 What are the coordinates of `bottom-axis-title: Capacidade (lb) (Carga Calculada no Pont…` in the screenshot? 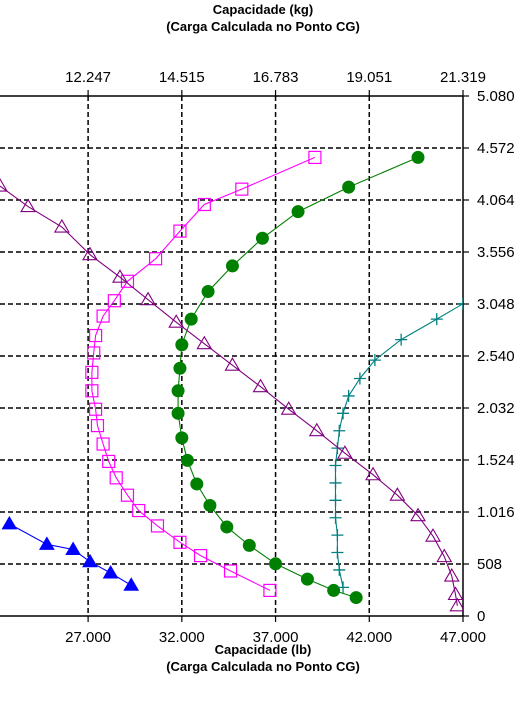 It's located at (263, 658).